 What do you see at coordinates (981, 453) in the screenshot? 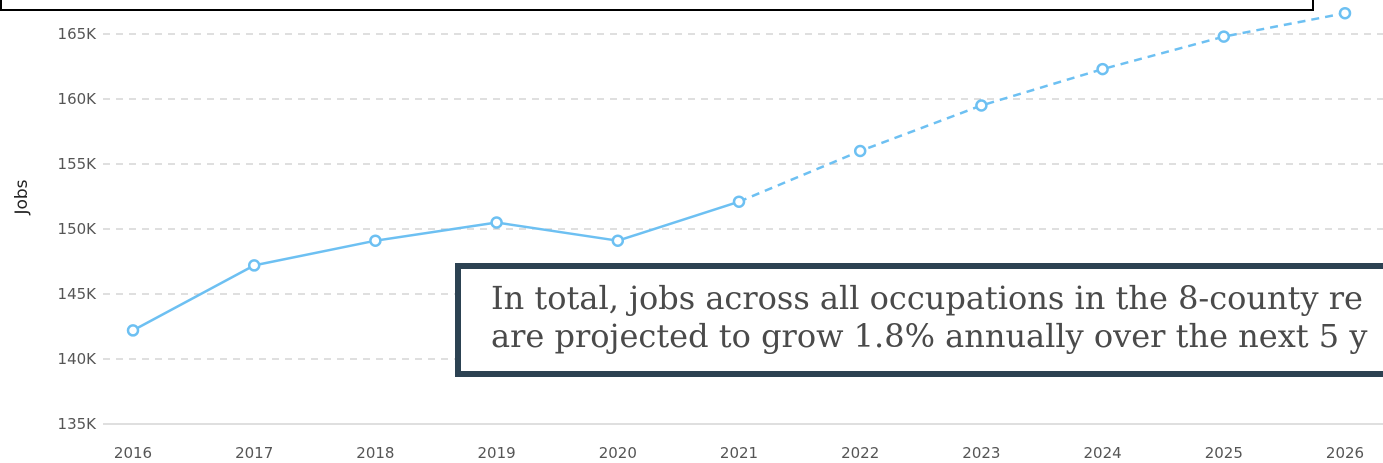
I see `x-tick-label: 2023` at bounding box center [981, 453].